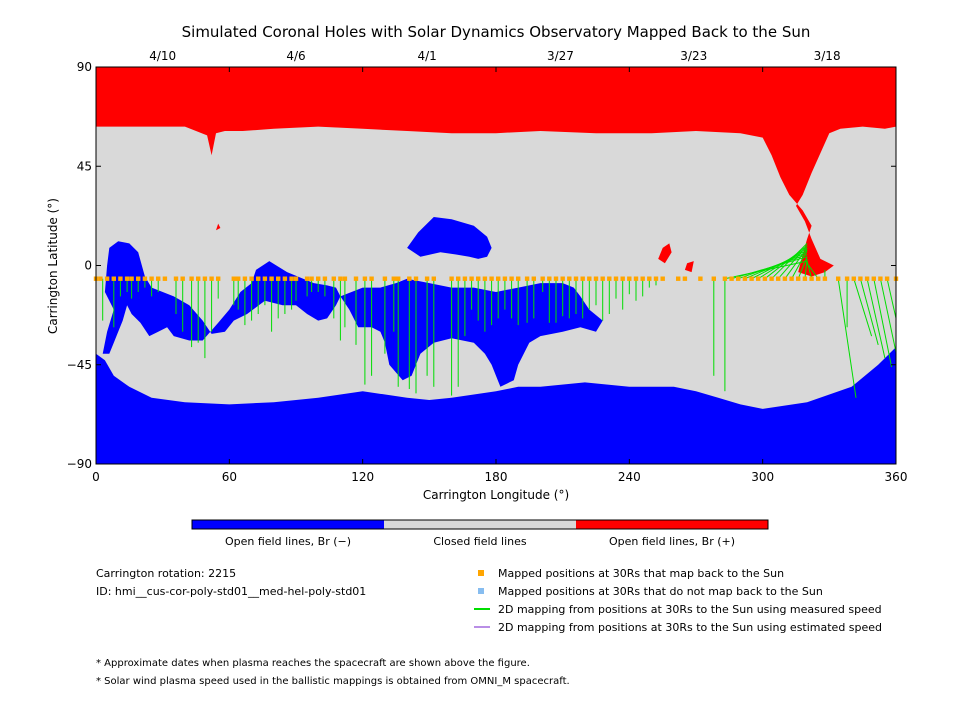  I want to click on region-tiny-positive-patch, so click(689, 267).